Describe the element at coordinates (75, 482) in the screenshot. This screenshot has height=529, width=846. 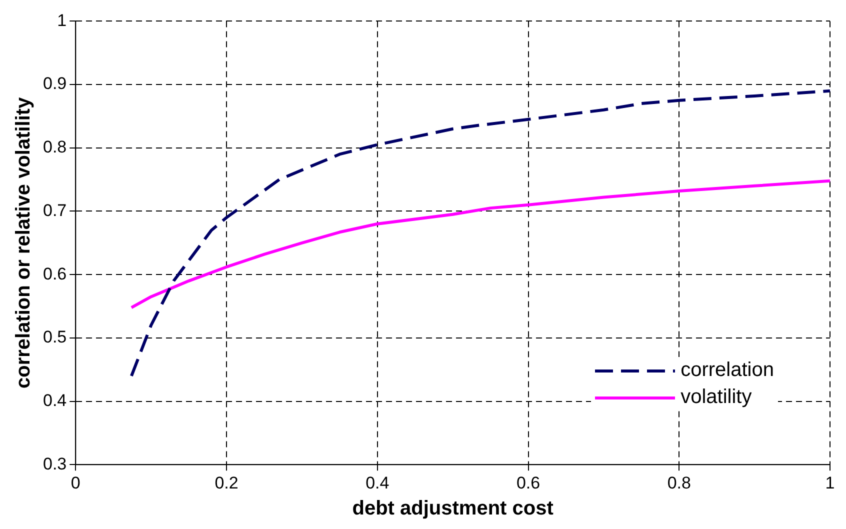
I see `x-tick-label: 0` at that location.